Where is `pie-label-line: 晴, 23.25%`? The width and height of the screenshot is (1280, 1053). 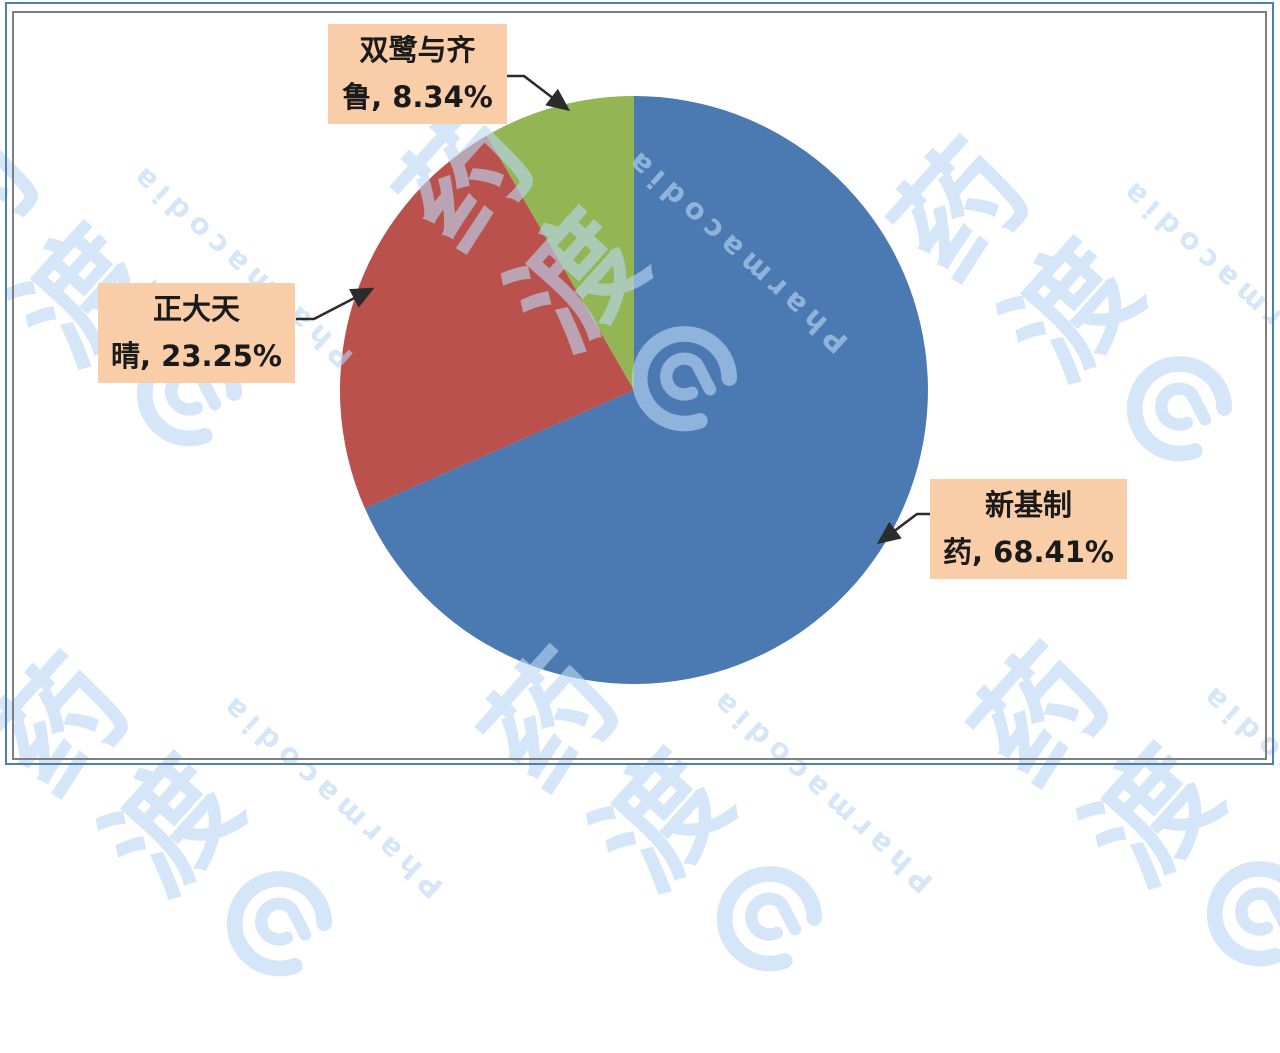 pie-label-line: 晴, 23.25% is located at coordinates (196, 356).